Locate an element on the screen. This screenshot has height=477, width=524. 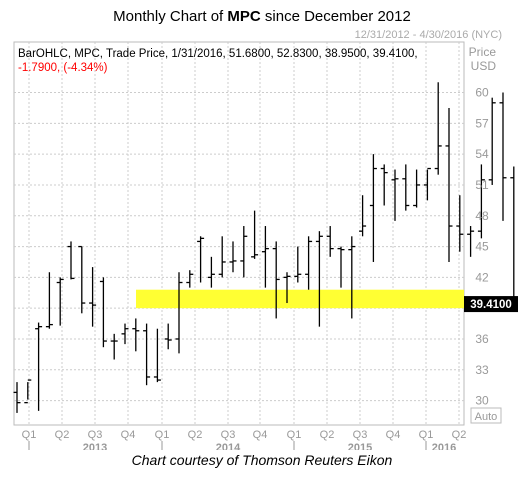
y-tick-label: 42 is located at coordinates (482, 277).